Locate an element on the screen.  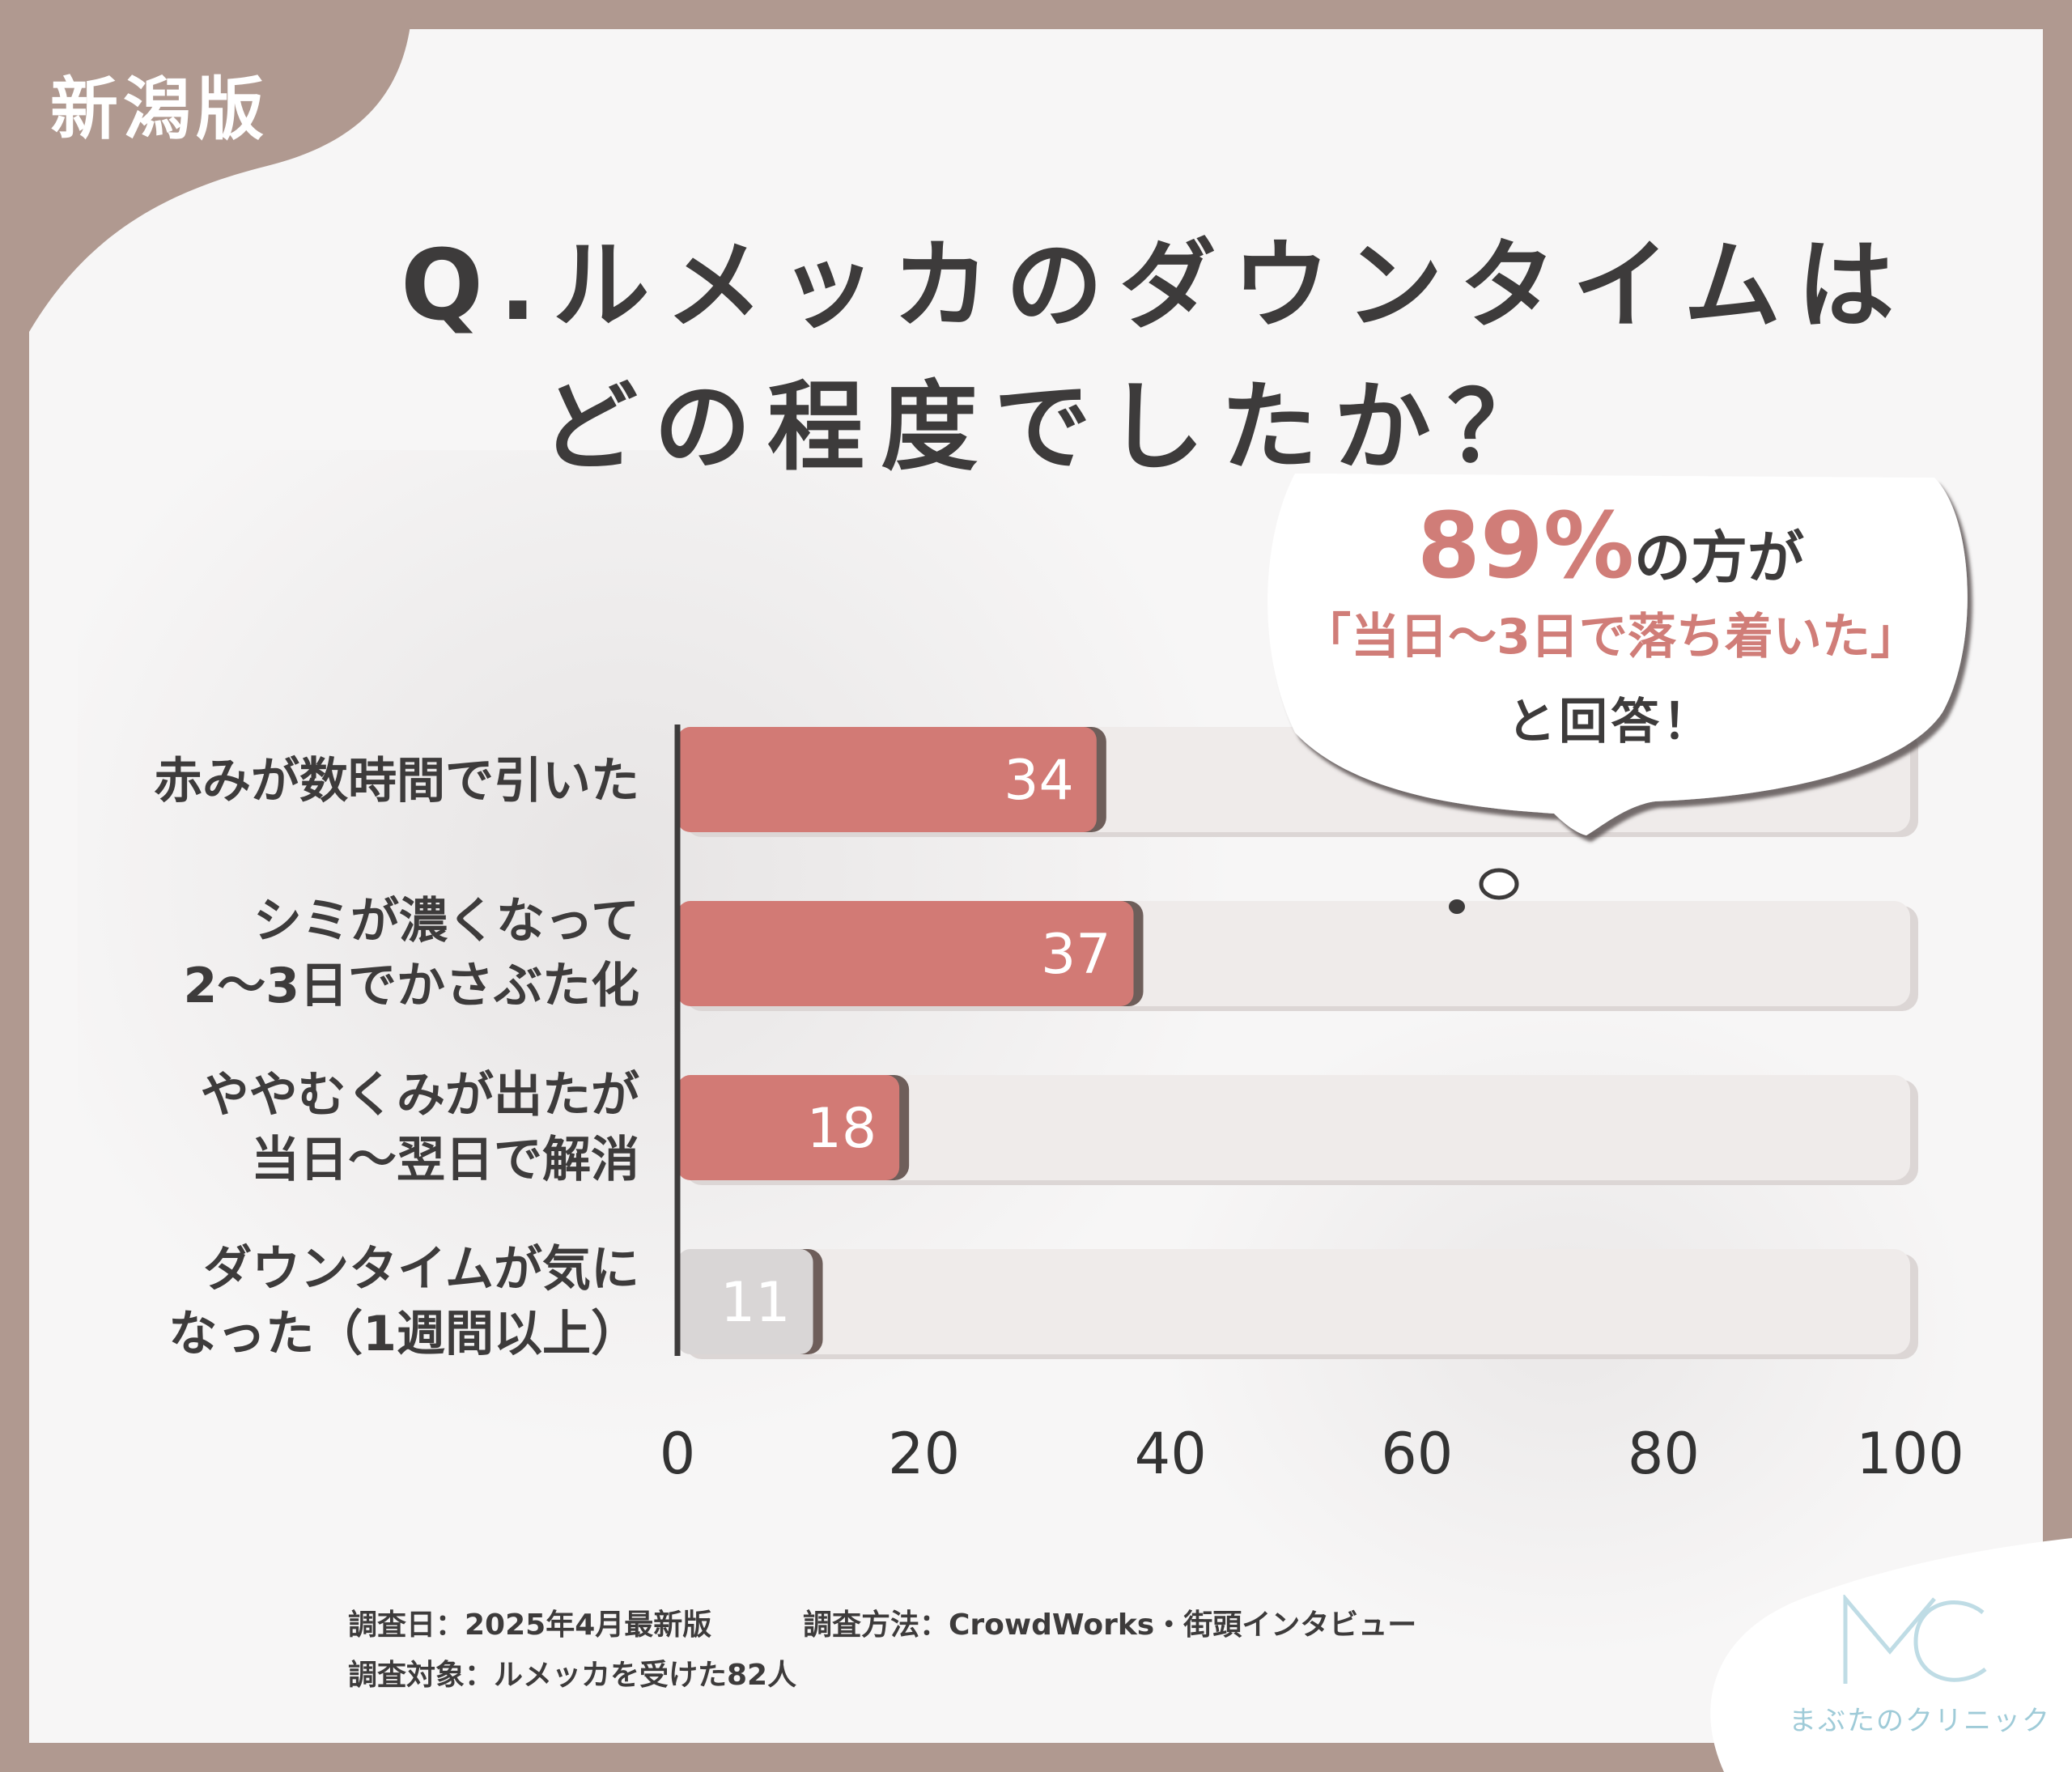
chart-title-line-1: Q.ルメッカのダウンタイムは is located at coordinates (1156, 286).